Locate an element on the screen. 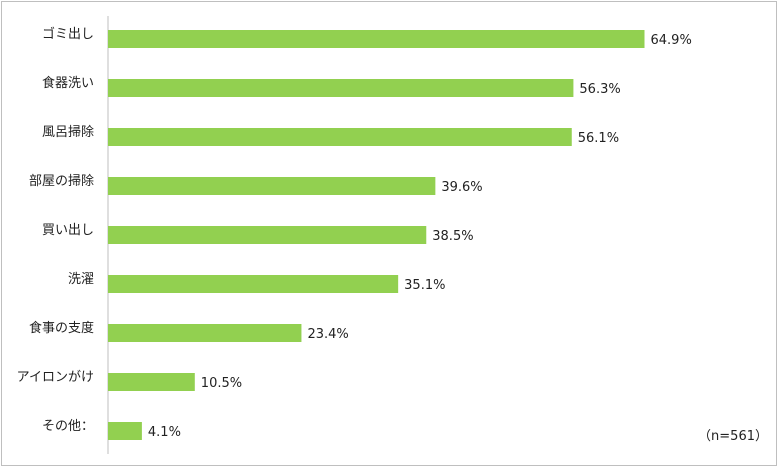 The width and height of the screenshot is (780, 469). value-label: 56.3% is located at coordinates (599, 89).